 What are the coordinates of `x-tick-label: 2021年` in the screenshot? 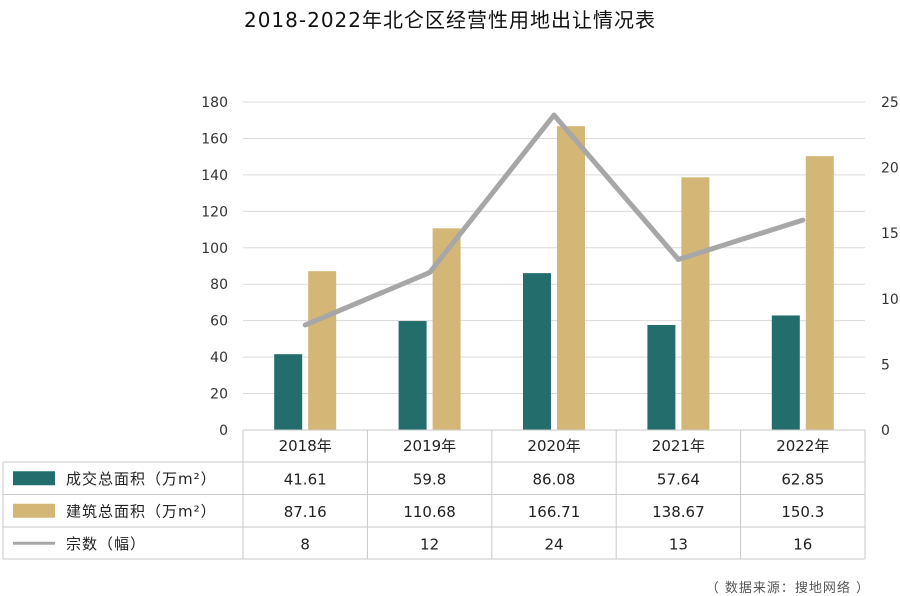 It's located at (678, 446).